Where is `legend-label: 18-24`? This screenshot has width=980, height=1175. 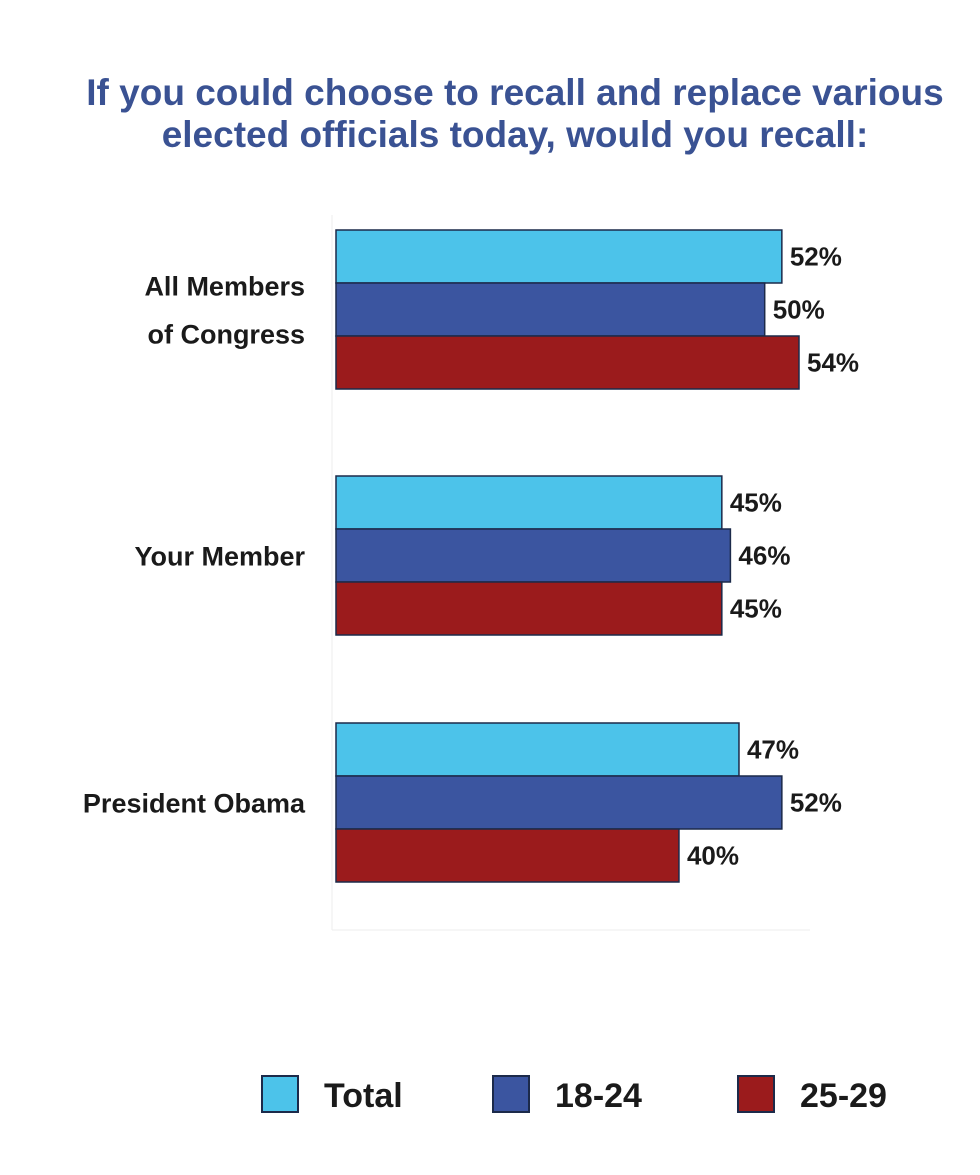 legend-label: 18-24 is located at coordinates (598, 1096).